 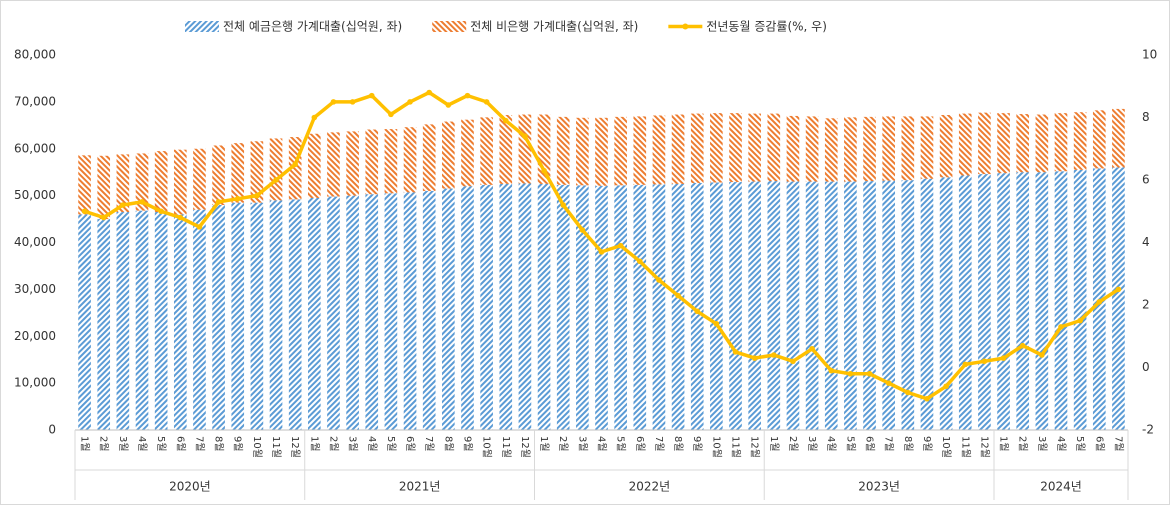 I want to click on y-tick-label: 30,000, so click(x=35, y=289).